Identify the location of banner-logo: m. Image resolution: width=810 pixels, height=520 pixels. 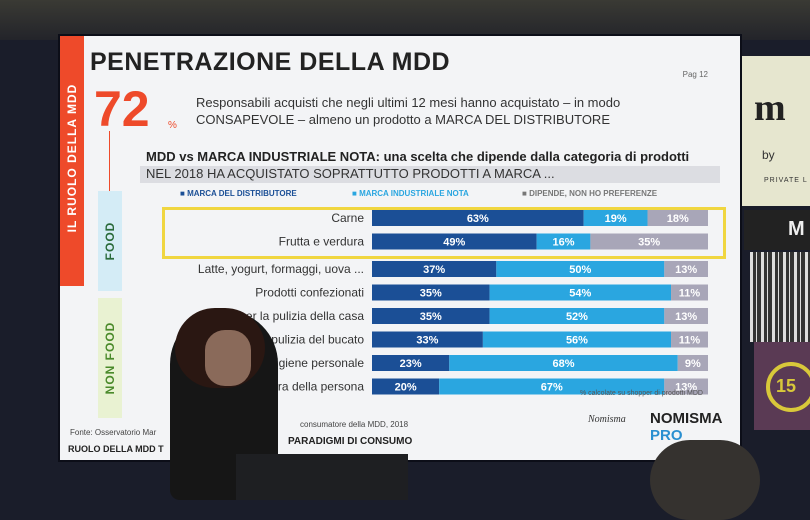
(770, 108).